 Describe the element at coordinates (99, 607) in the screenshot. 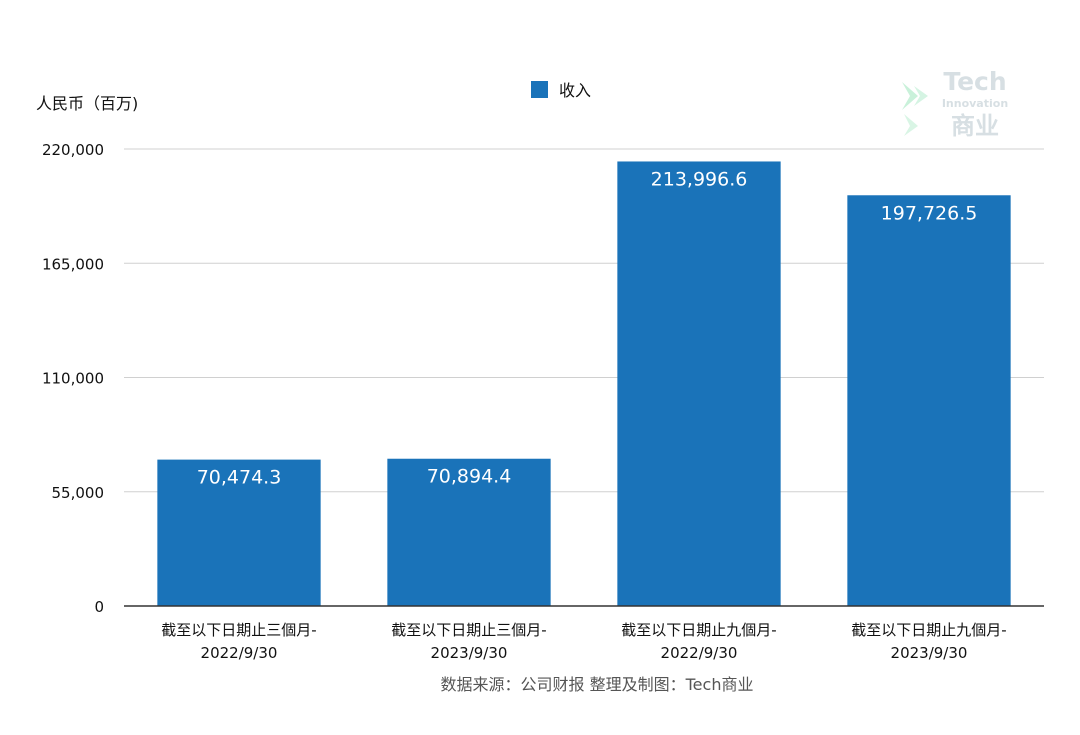

I see `y-tick-label: 0` at that location.